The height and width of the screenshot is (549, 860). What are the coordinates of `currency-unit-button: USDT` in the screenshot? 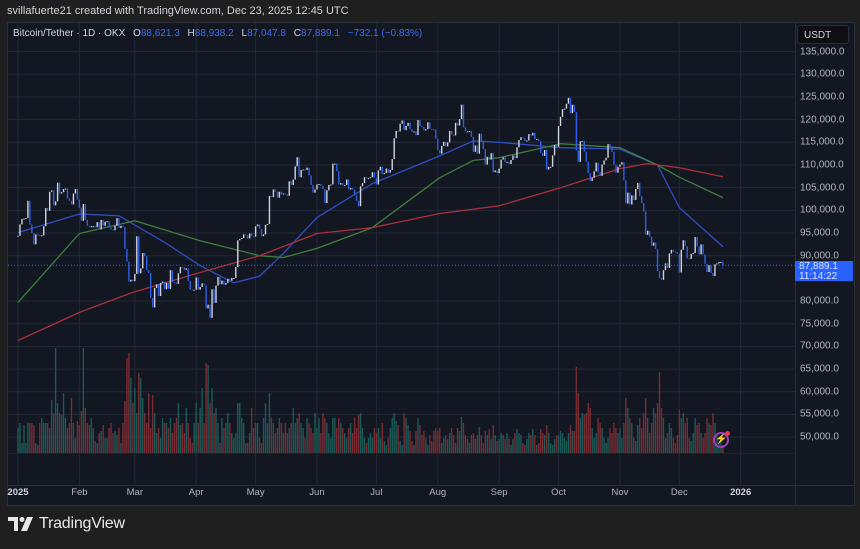 It's located at (823, 34).